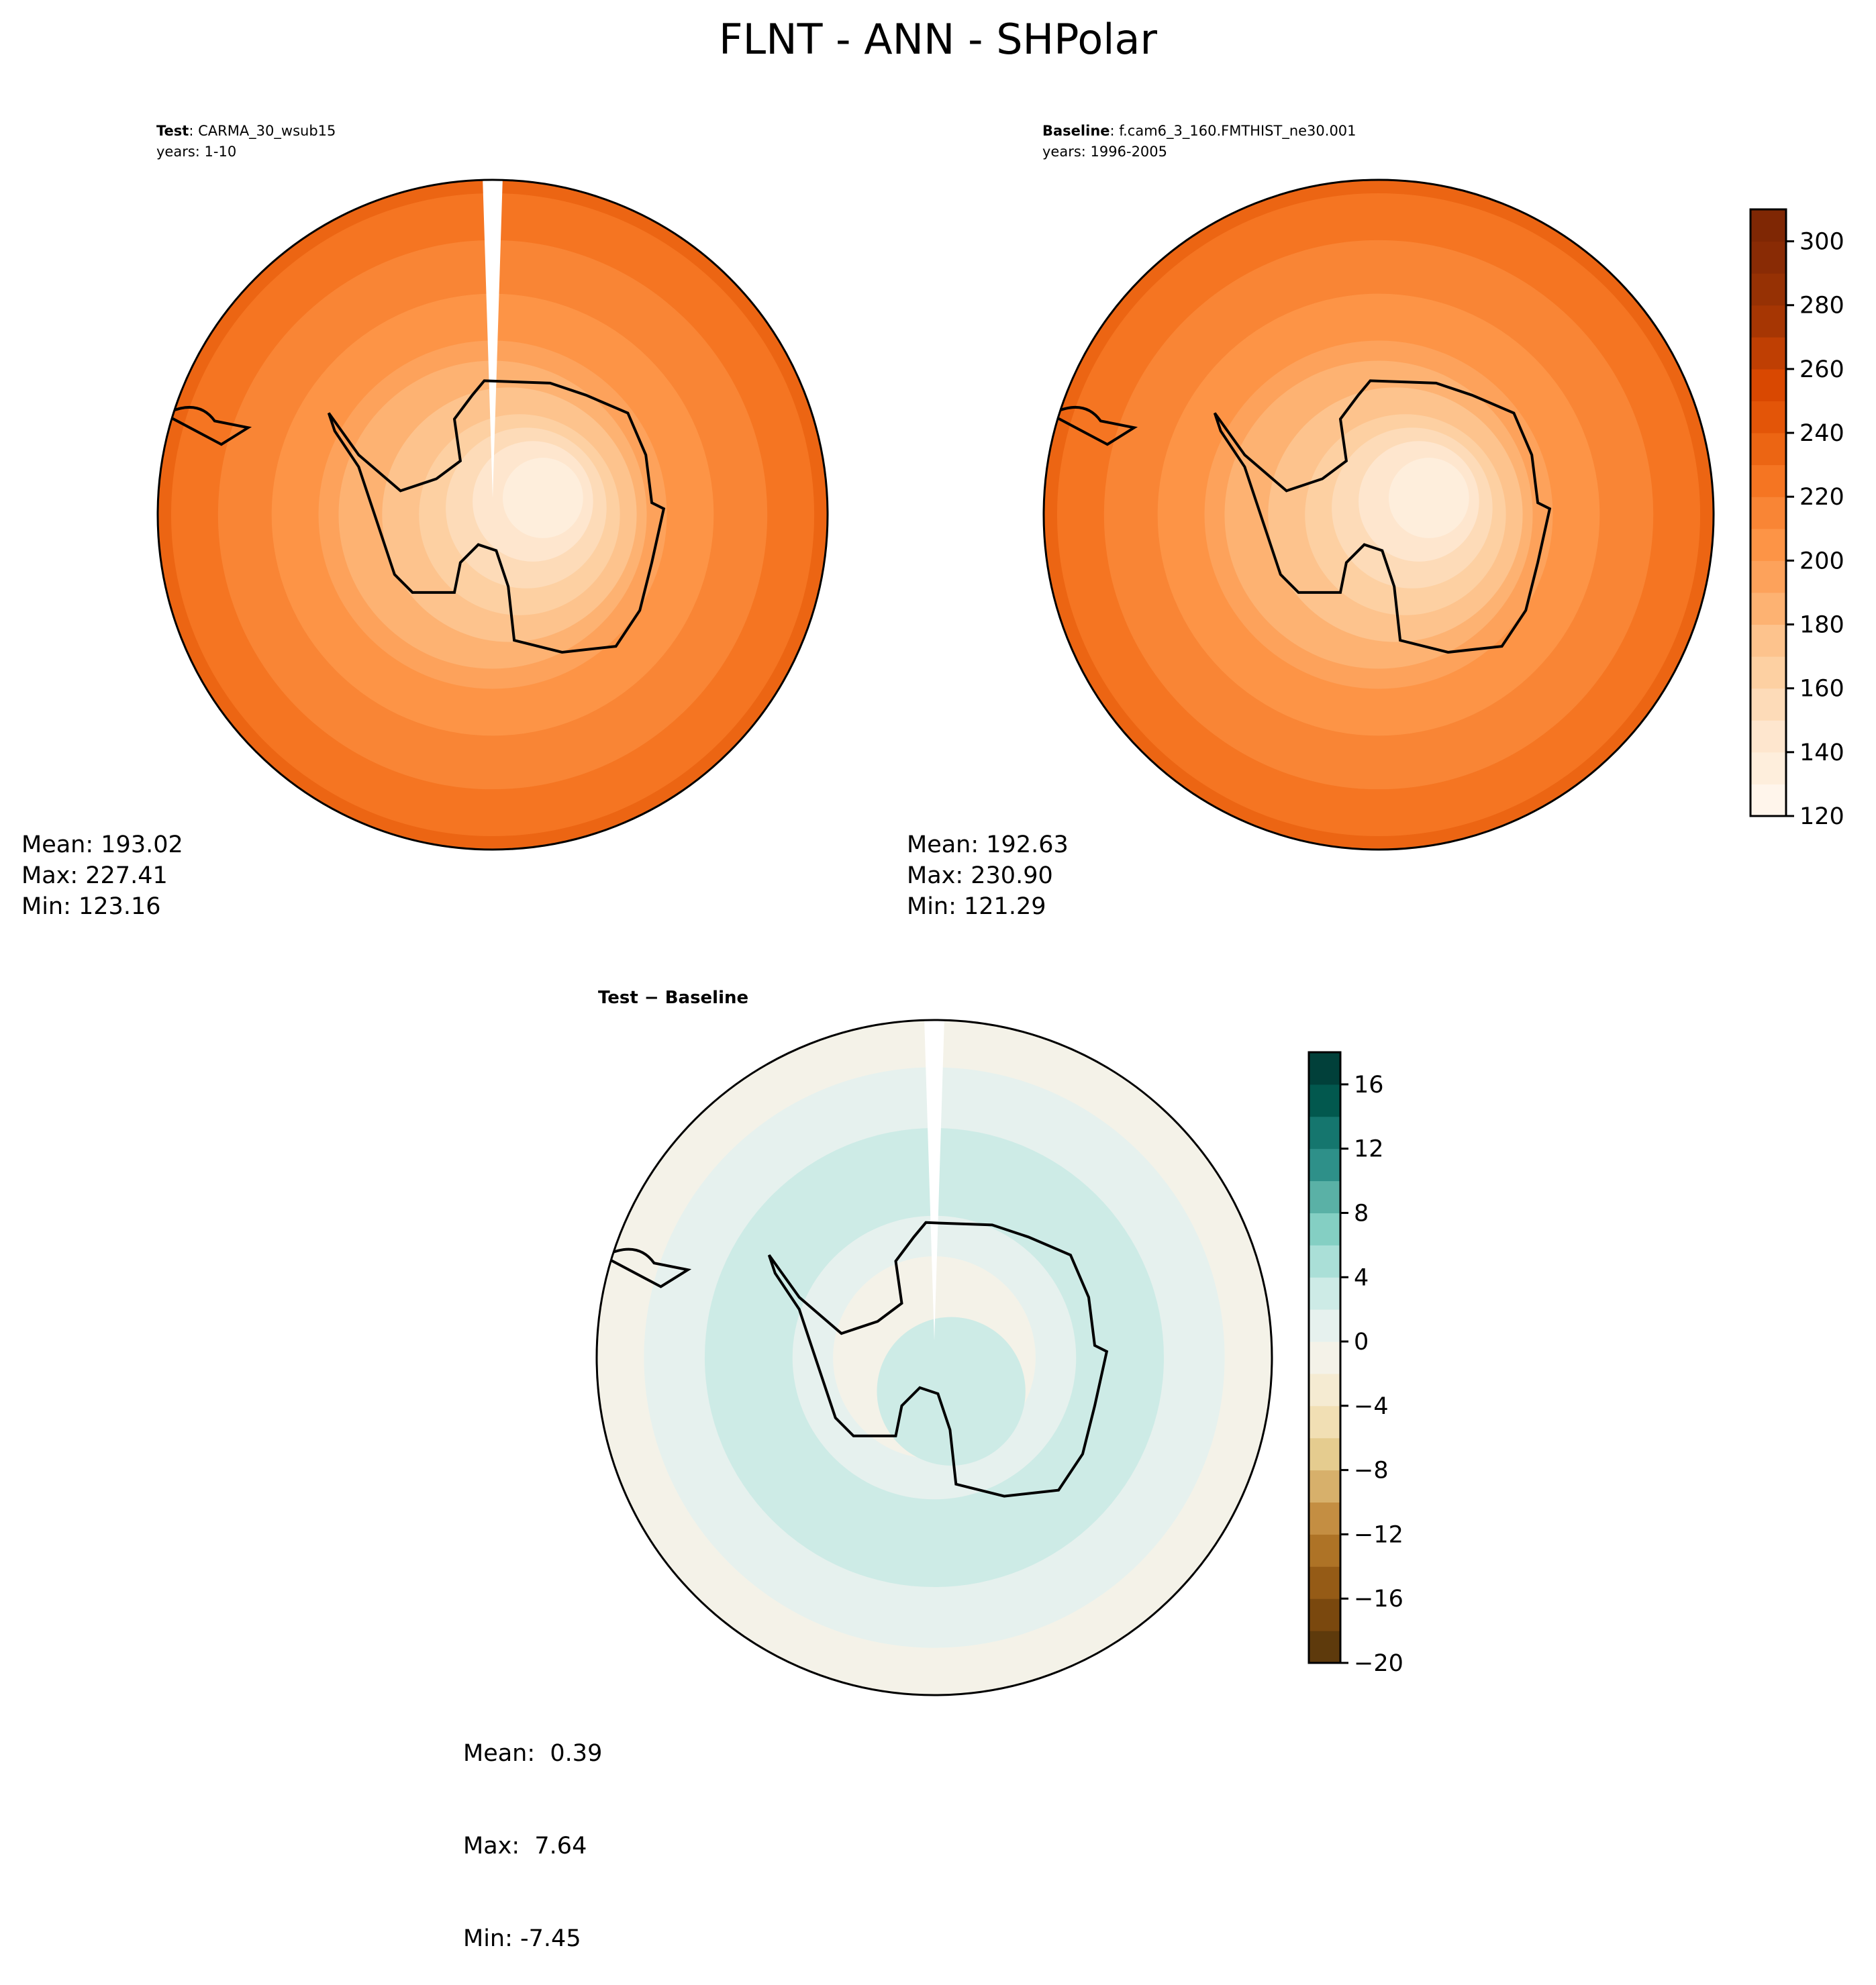  What do you see at coordinates (1105, 152) in the screenshot?
I see `baseline-years: years: 1996-2005` at bounding box center [1105, 152].